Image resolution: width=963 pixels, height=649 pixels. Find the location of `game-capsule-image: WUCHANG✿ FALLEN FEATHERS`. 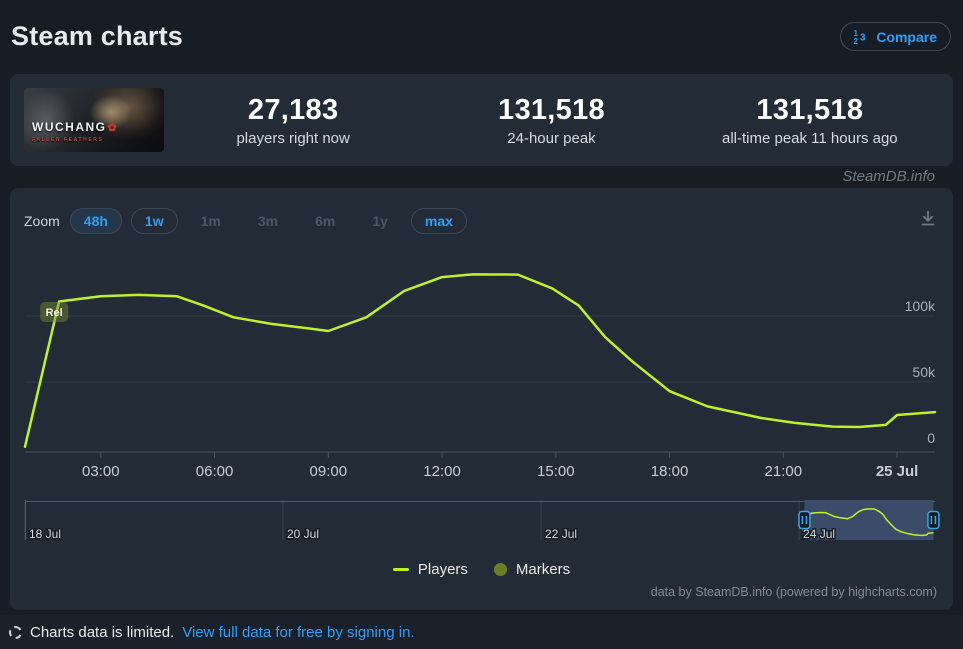

game-capsule-image: WUCHANG✿ FALLEN FEATHERS is located at coordinates (94, 120).